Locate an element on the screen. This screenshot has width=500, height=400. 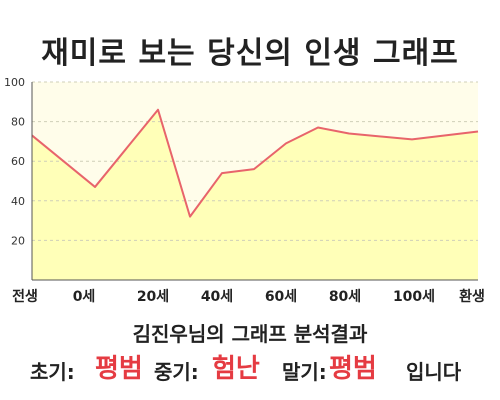
mid-stage-label: 중기: is located at coordinates (176, 372).